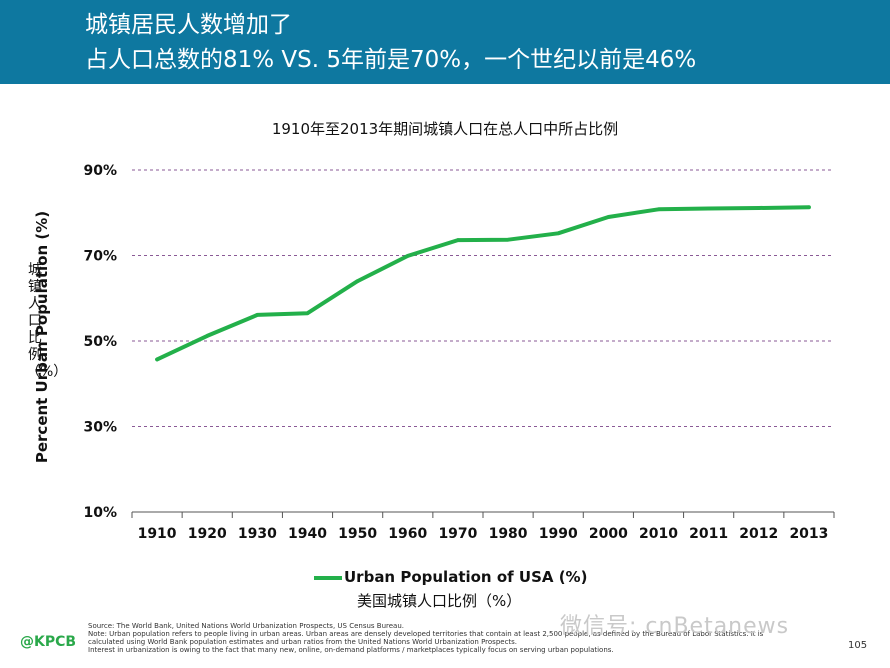 This screenshot has width=890, height=668. Describe the element at coordinates (328, 577) in the screenshot. I see `legend-swatch` at that location.